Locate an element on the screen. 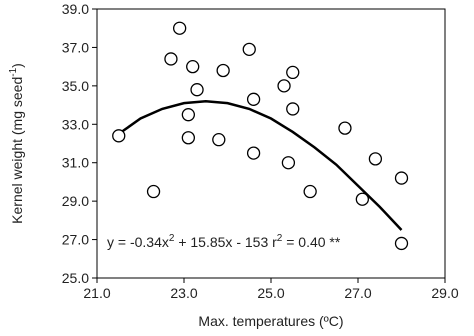 The height and width of the screenshot is (336, 474). equation-annotation: y = -0.34x2 + 15.85x - 153 r2 = 0.40 ** is located at coordinates (224, 241).